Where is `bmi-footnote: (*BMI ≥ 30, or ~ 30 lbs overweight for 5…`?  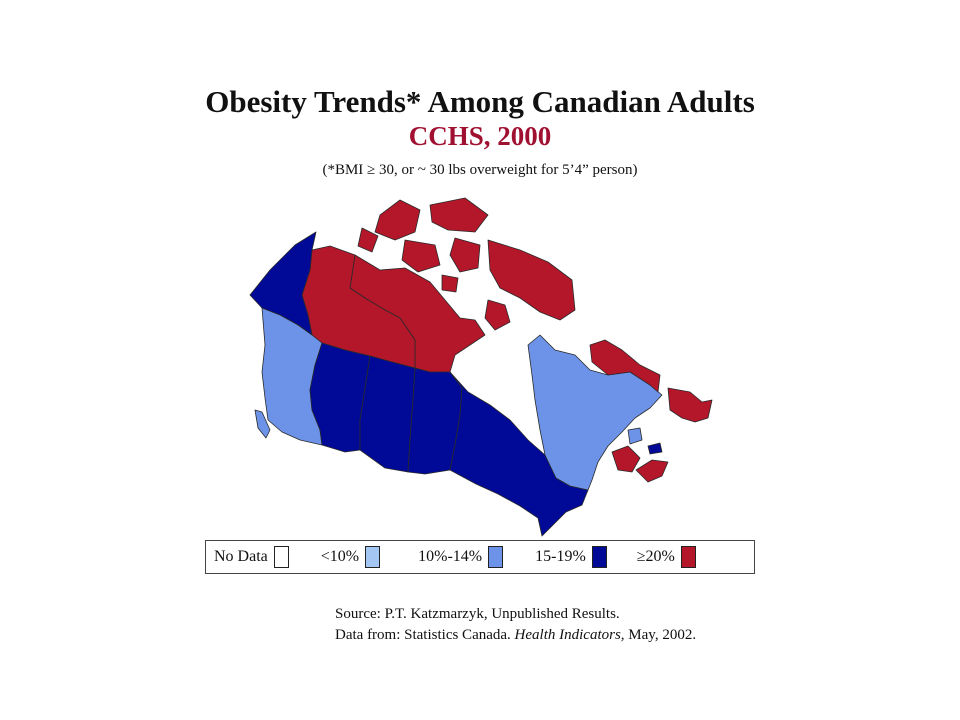
bmi-footnote: (*BMI ≥ 30, or ~ 30 lbs overweight for 5… is located at coordinates (480, 170).